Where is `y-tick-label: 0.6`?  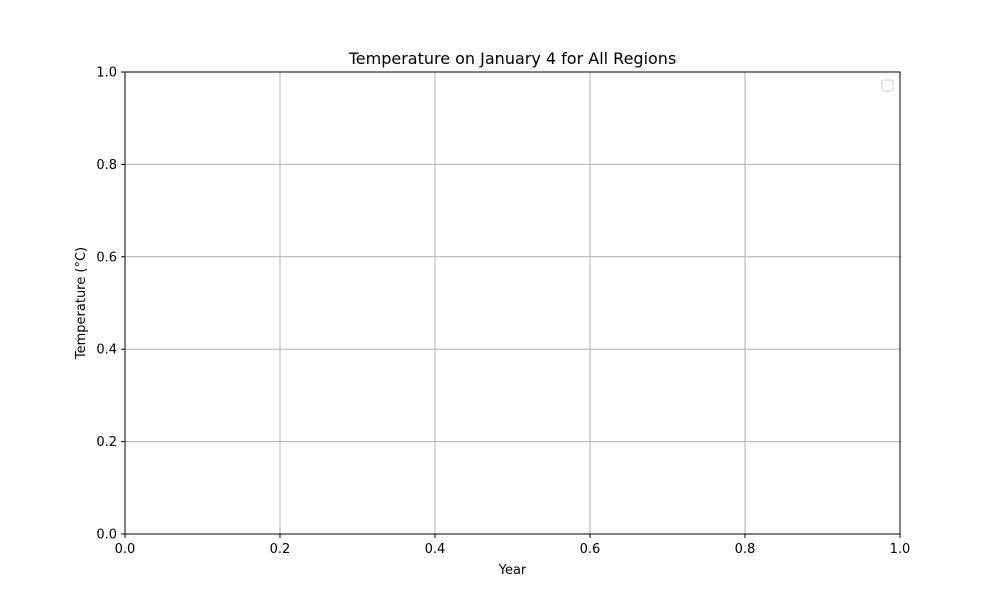 y-tick-label: 0.6 is located at coordinates (106, 257).